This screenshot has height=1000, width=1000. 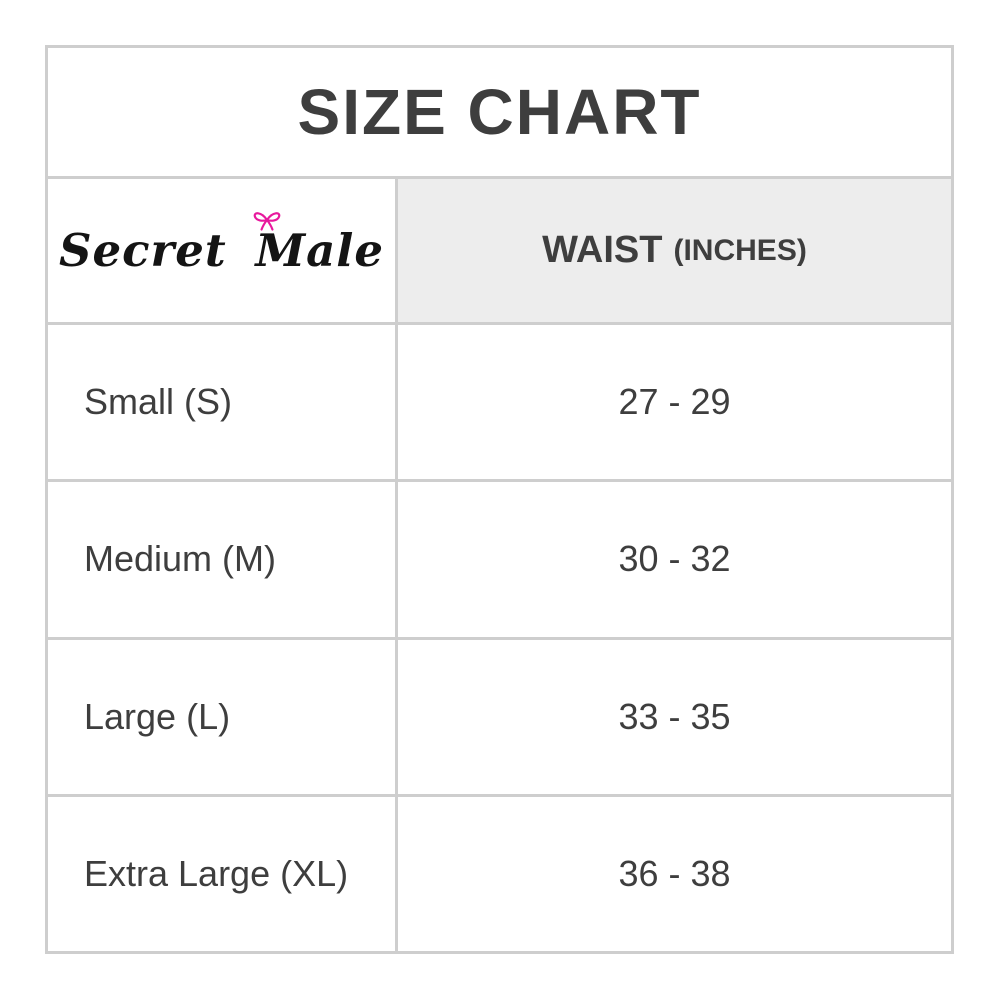 I want to click on pink-bow-icon, so click(x=267, y=221).